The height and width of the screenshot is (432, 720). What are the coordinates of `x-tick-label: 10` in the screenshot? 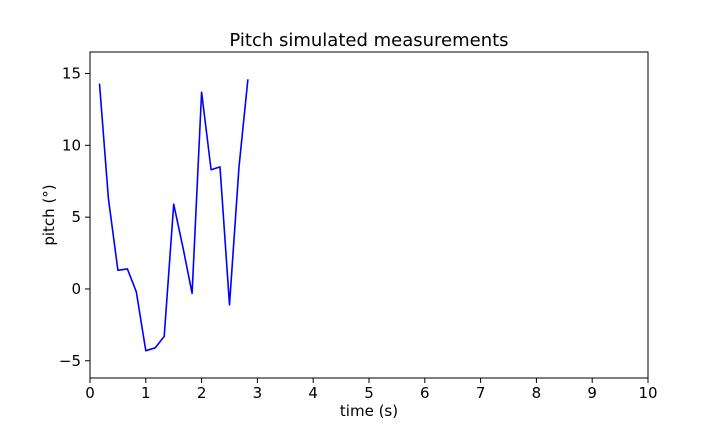 It's located at (647, 393).